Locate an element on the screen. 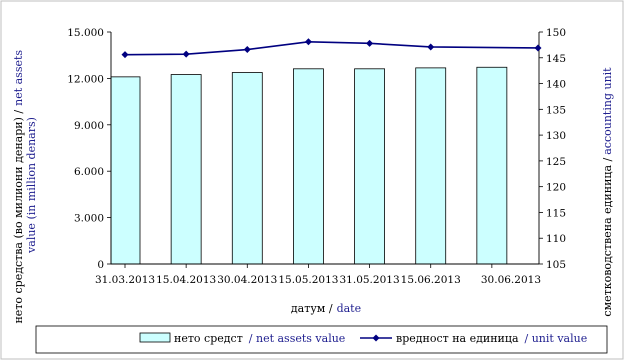 This screenshot has width=624, height=364. y-left-label-mk: нето средства (во милиони денари) / is located at coordinates (18, 217).